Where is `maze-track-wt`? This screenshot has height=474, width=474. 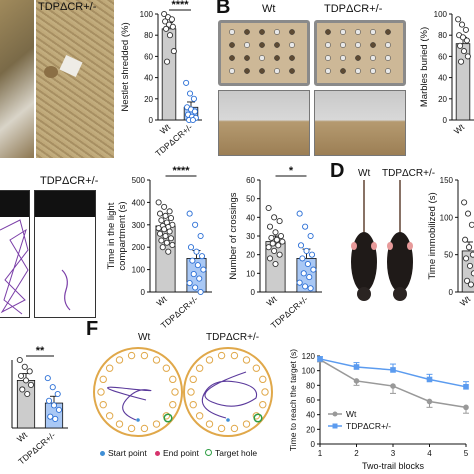
maze-track-wt is located at coordinates (129, 403).